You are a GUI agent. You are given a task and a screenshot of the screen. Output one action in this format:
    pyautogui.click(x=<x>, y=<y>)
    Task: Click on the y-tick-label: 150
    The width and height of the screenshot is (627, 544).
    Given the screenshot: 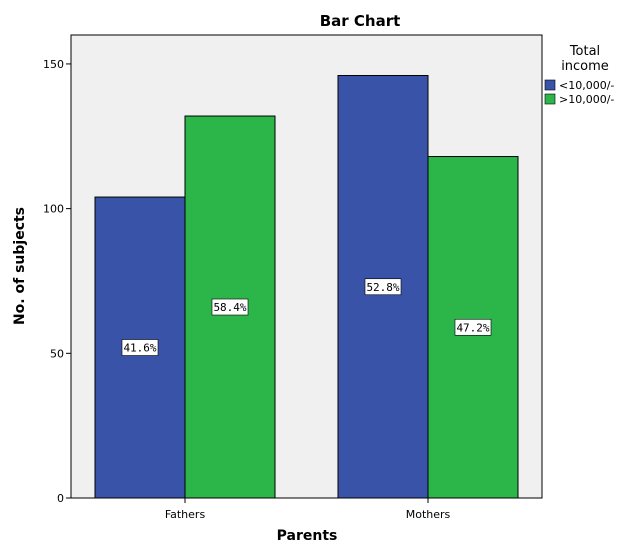 What is the action you would take?
    pyautogui.click(x=53, y=64)
    